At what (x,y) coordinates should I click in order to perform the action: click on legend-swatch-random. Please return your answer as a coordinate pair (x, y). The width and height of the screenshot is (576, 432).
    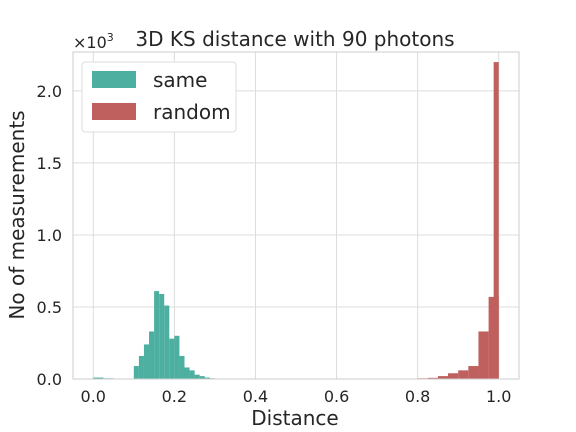
    Looking at the image, I should click on (114, 111).